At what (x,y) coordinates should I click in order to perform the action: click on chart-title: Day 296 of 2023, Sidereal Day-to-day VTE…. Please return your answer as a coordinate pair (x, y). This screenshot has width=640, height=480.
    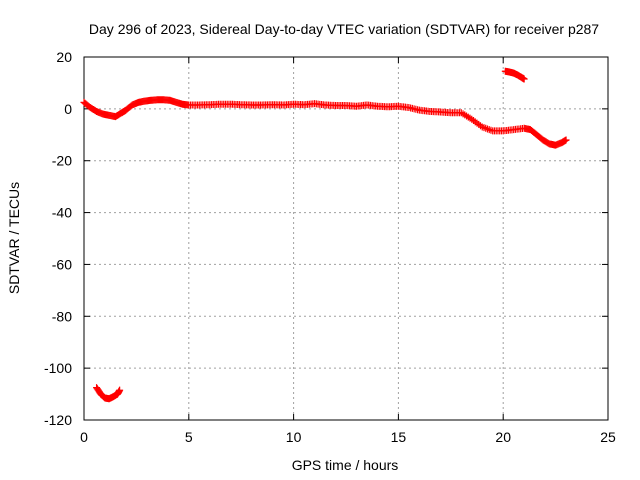
    Looking at the image, I should click on (344, 29).